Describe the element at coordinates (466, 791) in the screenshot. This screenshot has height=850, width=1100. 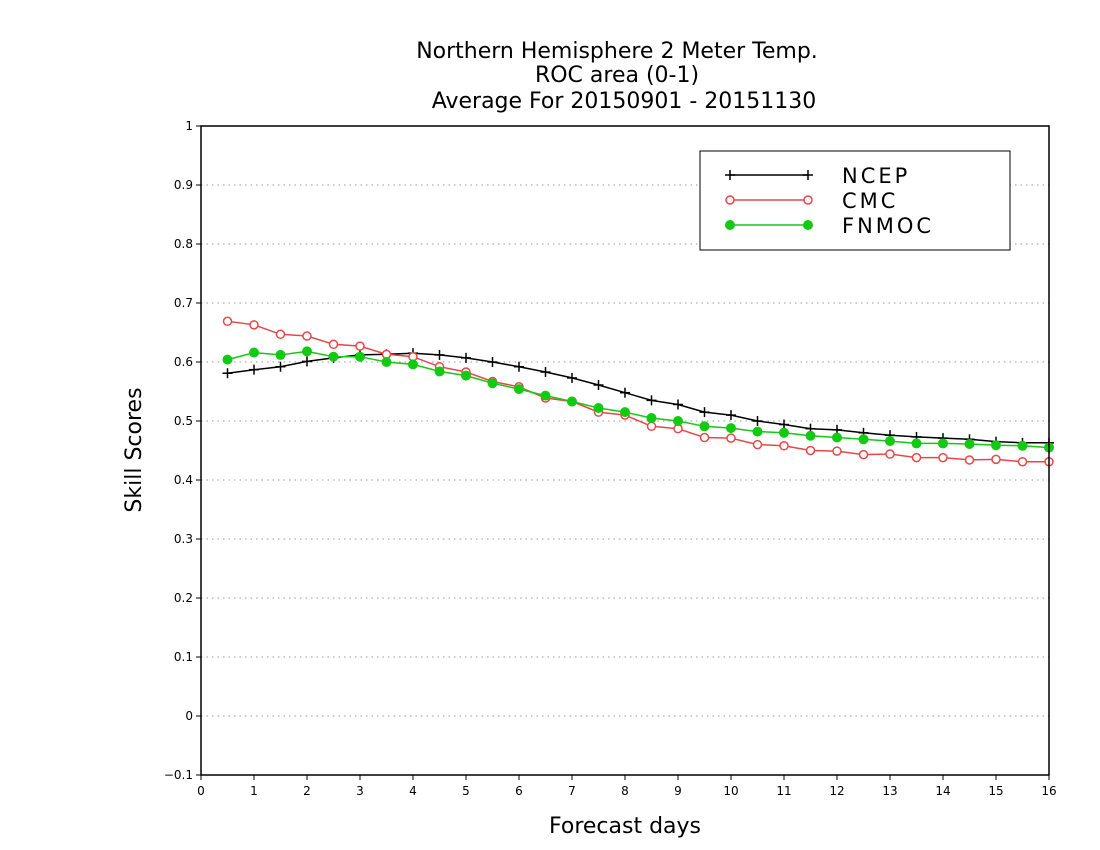
I see `x-tick-label: 5` at that location.